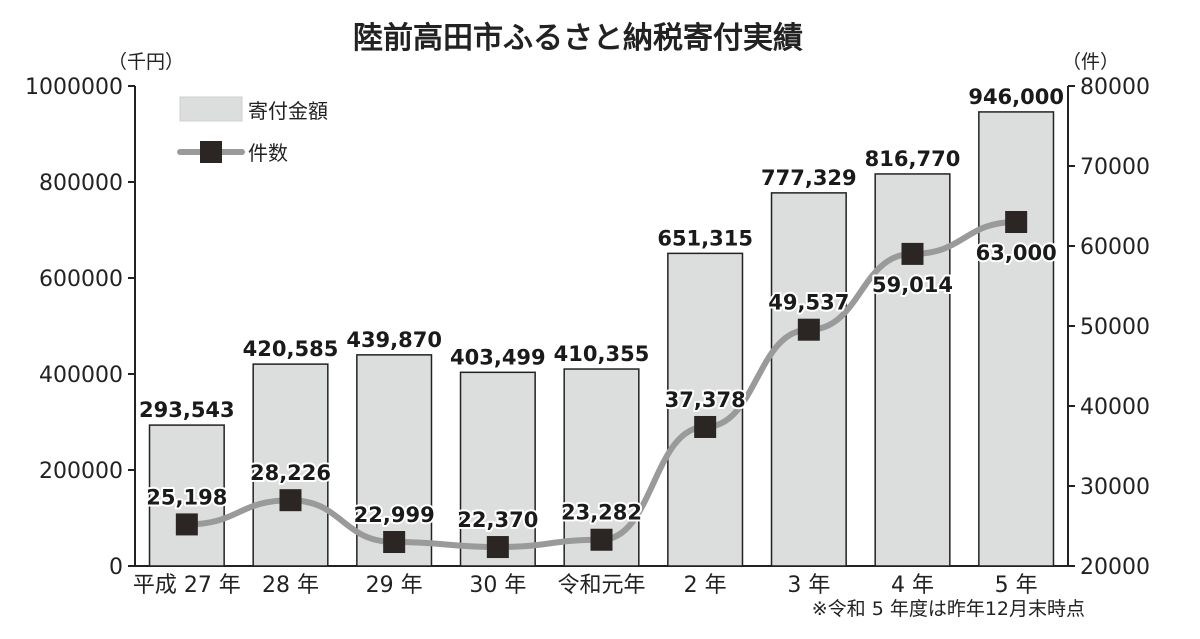  What do you see at coordinates (912, 585) in the screenshot?
I see `x-tick-label: 4 年` at bounding box center [912, 585].